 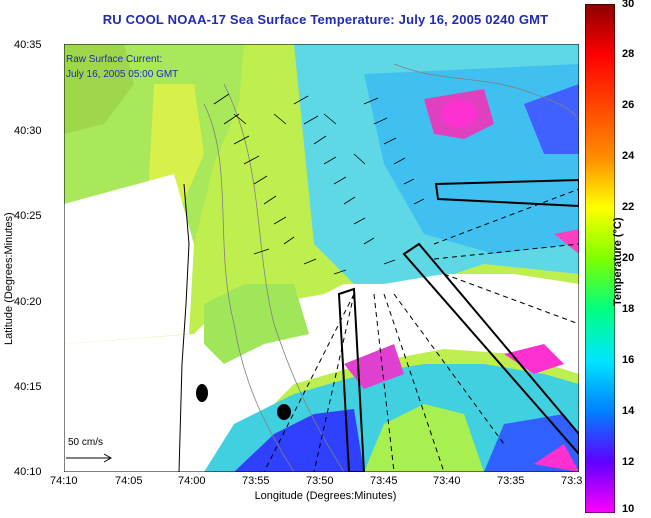 What do you see at coordinates (64, 481) in the screenshot?
I see `x-tick-0: 74:10` at bounding box center [64, 481].